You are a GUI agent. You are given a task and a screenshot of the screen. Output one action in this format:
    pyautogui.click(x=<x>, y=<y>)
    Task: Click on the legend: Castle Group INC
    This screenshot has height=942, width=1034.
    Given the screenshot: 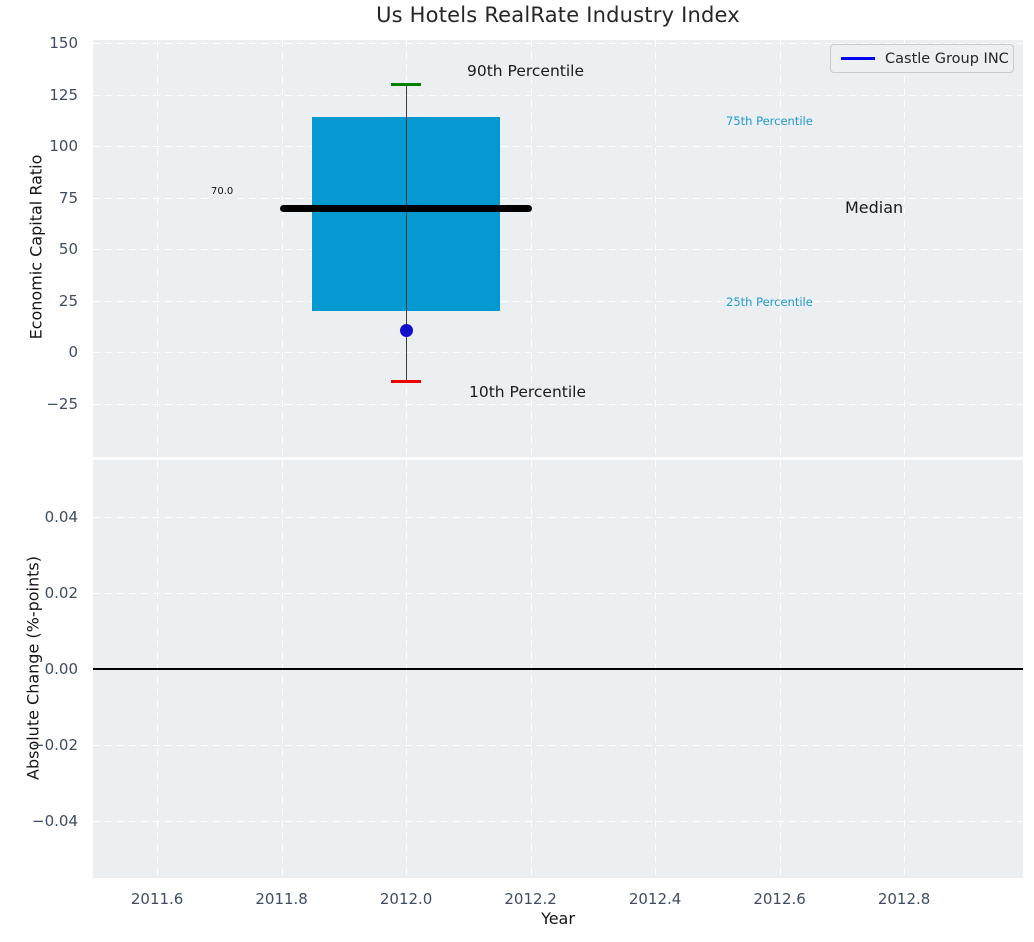 What is the action you would take?
    pyautogui.click(x=922, y=58)
    